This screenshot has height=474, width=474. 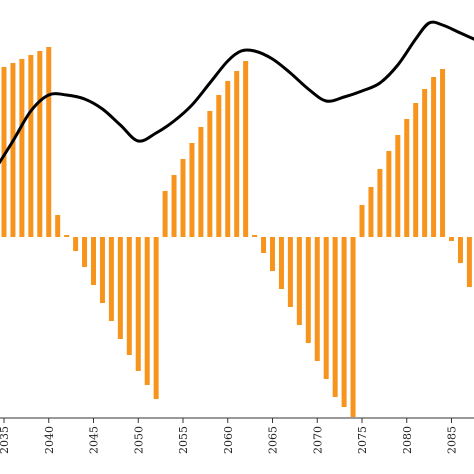 I want to click on bar-2069, so click(x=308, y=290).